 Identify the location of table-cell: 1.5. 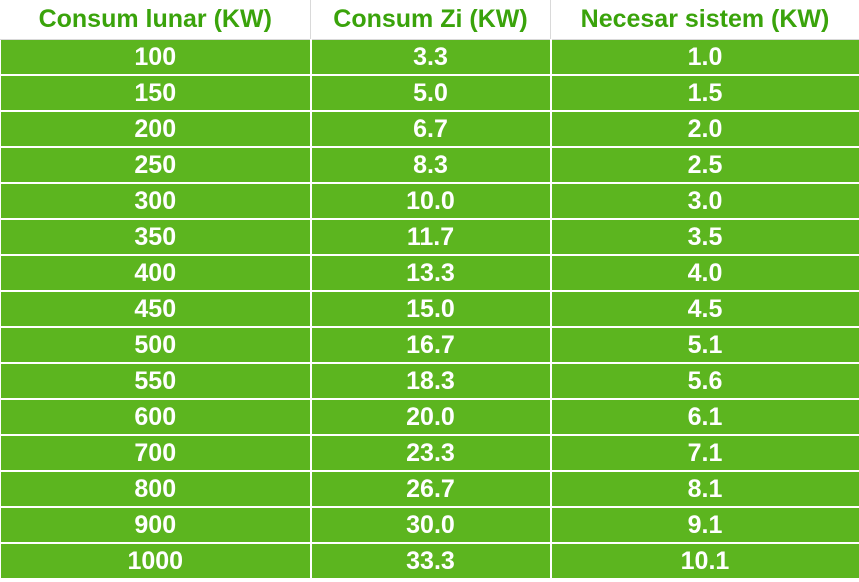
(704, 93).